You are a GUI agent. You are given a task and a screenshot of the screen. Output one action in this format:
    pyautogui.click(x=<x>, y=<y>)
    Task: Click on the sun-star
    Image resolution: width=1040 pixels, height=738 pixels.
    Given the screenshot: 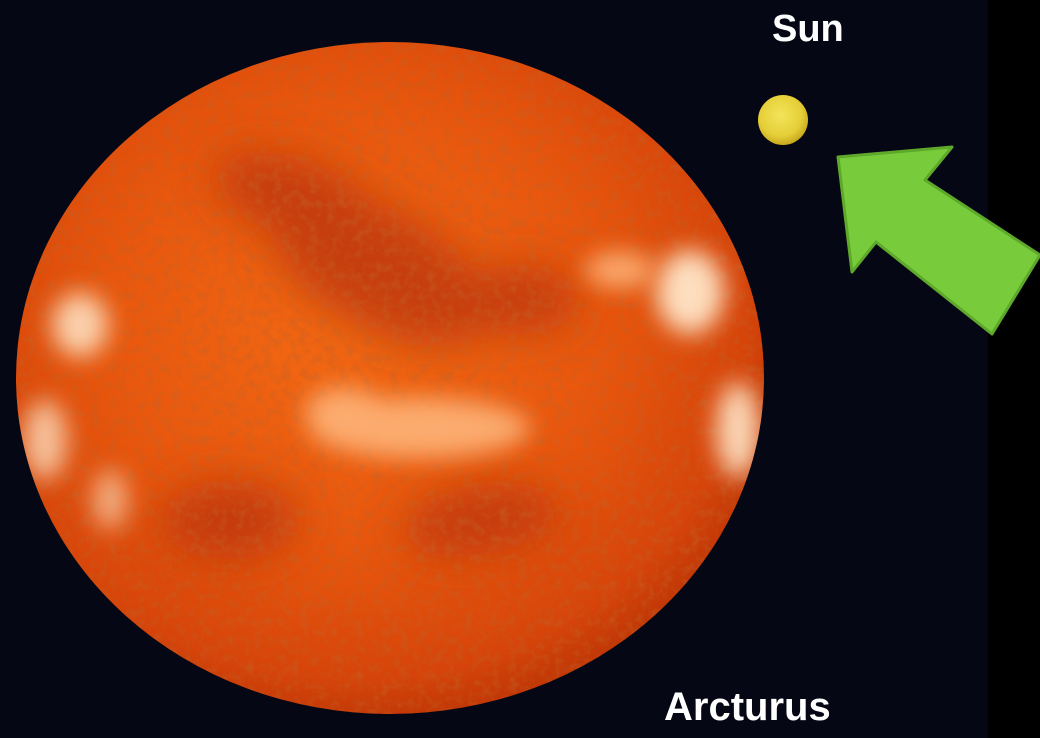 What is the action you would take?
    pyautogui.click(x=783, y=120)
    